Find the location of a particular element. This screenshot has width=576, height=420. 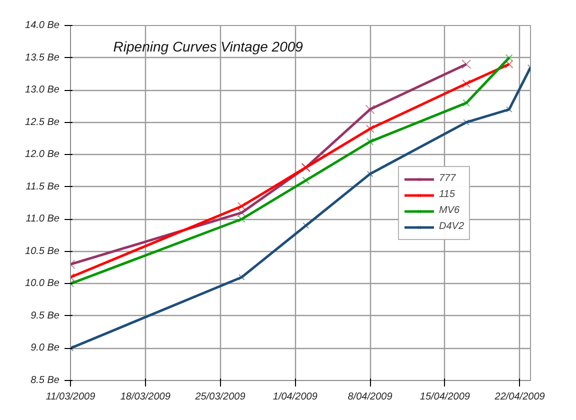

x-tick-label: 25/03/2009 is located at coordinates (220, 397).